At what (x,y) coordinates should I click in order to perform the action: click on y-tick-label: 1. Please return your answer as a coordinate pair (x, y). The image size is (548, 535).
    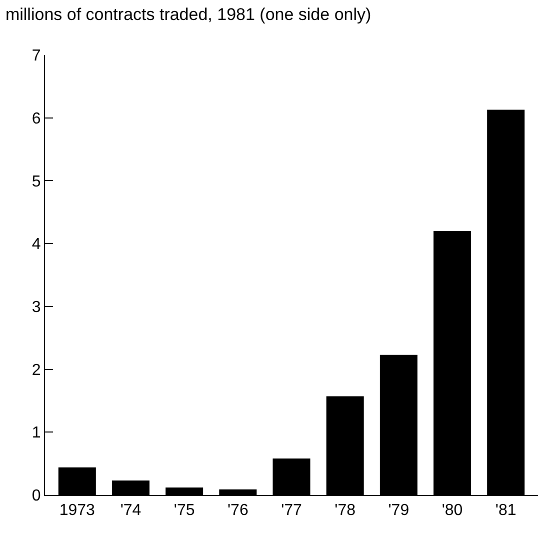
    Looking at the image, I should click on (36, 433).